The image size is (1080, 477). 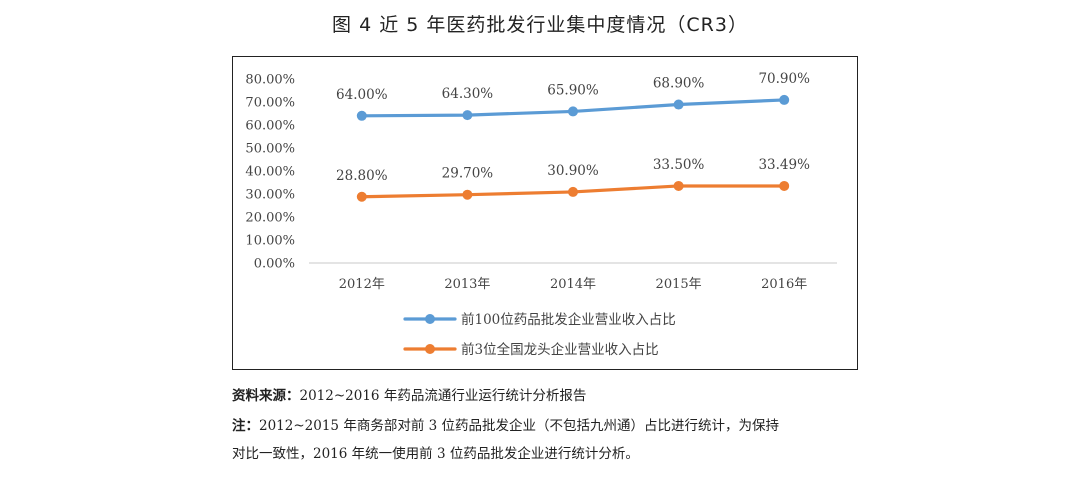 I want to click on y-tick-label: 80.00%, so click(x=270, y=80).